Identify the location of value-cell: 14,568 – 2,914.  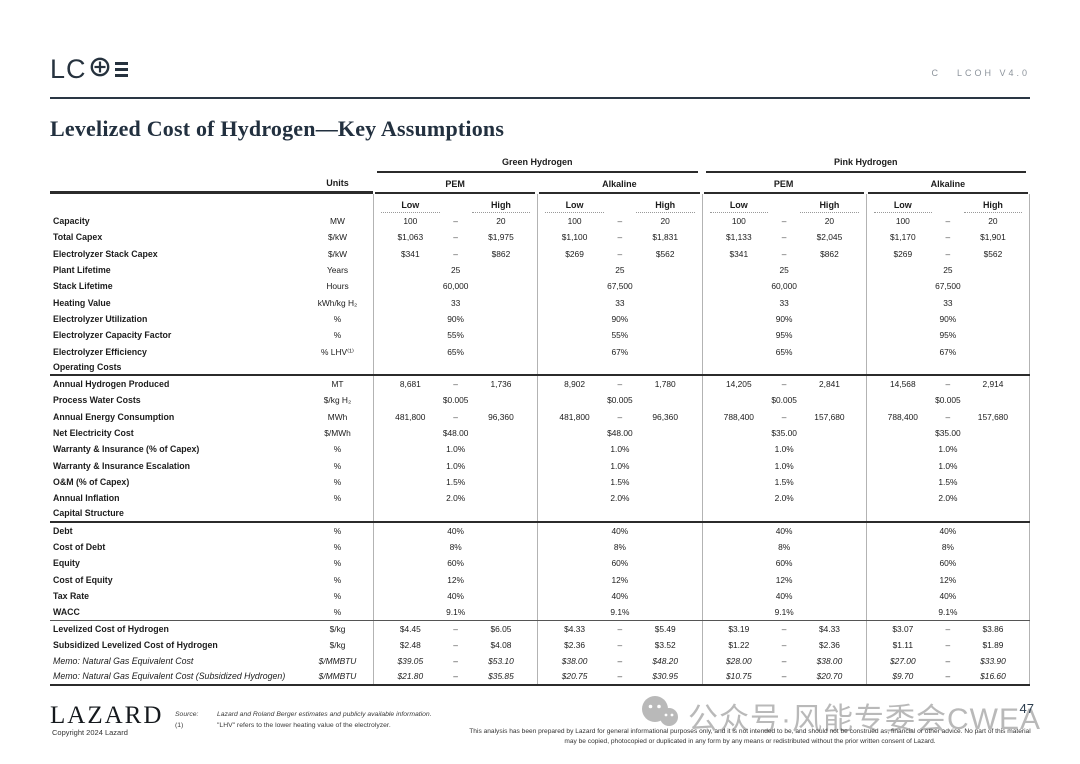
(947, 384).